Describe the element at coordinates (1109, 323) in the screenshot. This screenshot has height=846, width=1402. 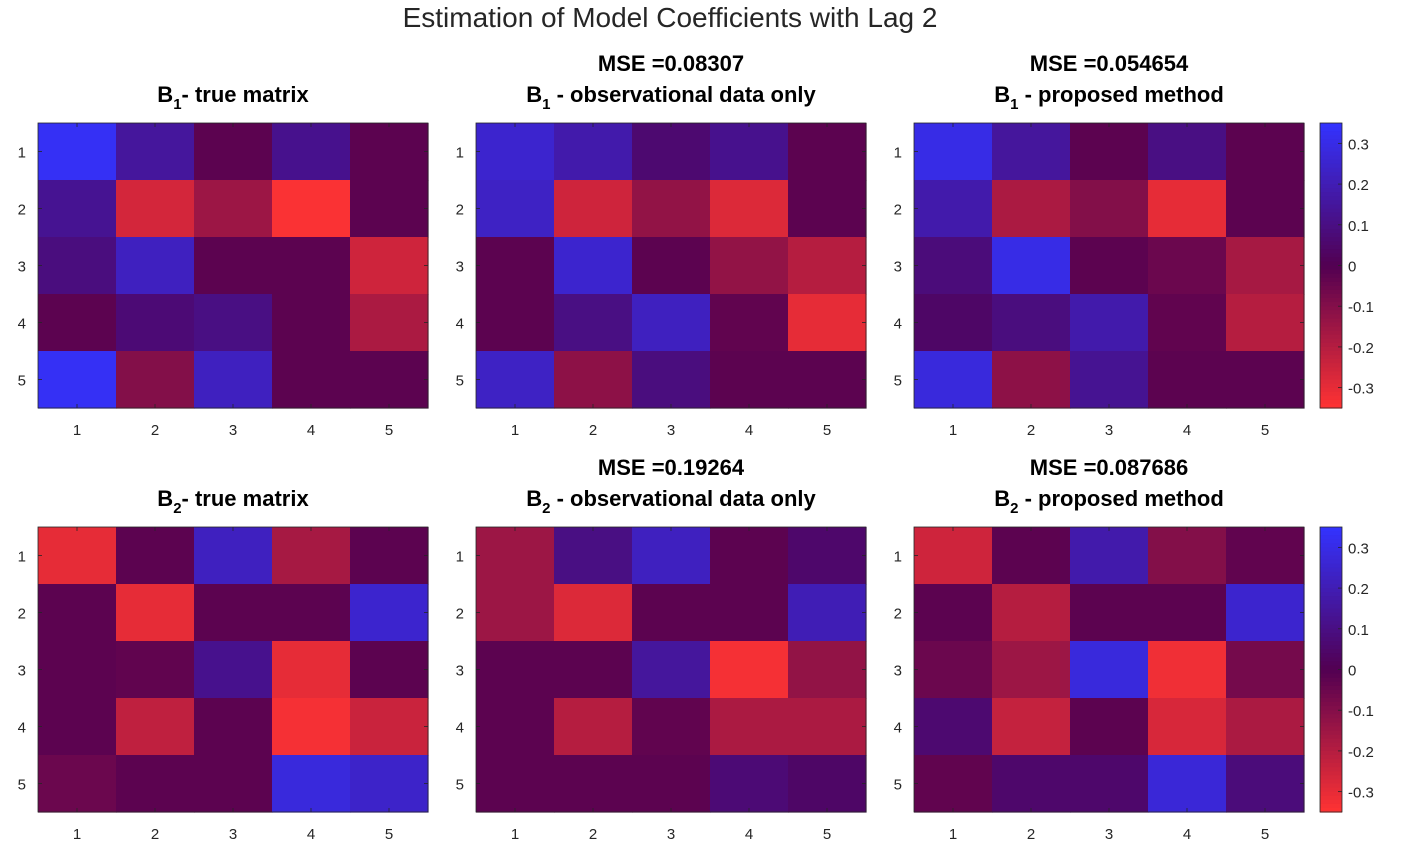
I see `heatmap-cell-p3-r4-c3` at that location.